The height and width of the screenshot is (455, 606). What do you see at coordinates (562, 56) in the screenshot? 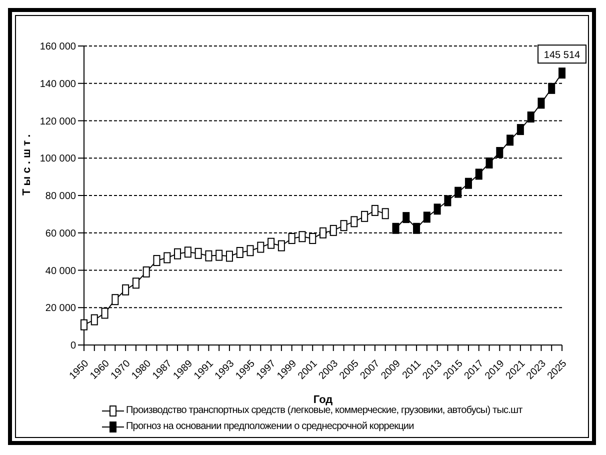
I see `data-label: 145 514` at bounding box center [562, 56].